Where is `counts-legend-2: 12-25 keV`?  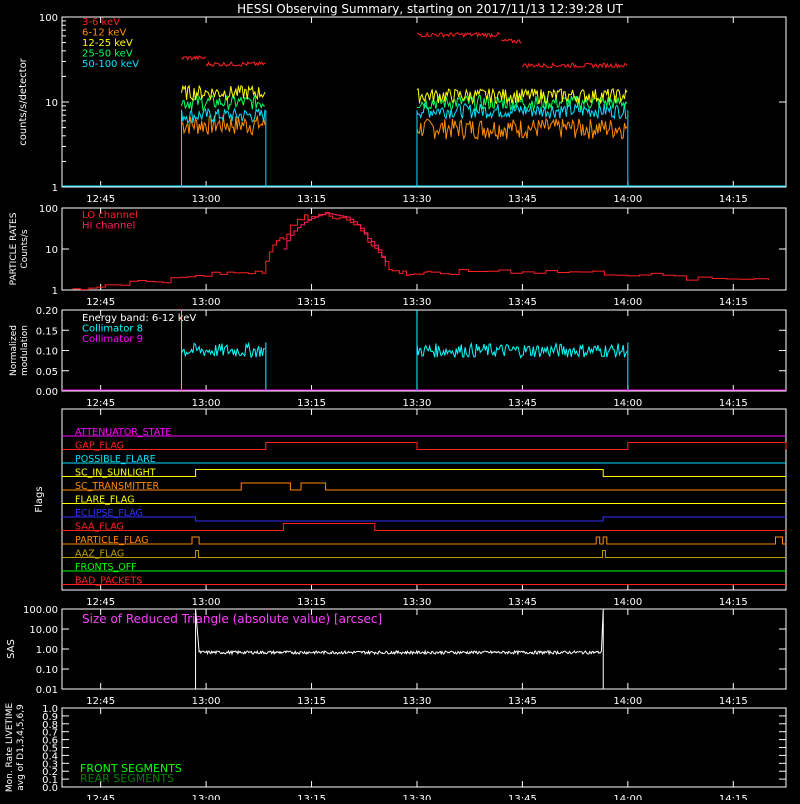
counts-legend-2: 12-25 keV is located at coordinates (107, 43).